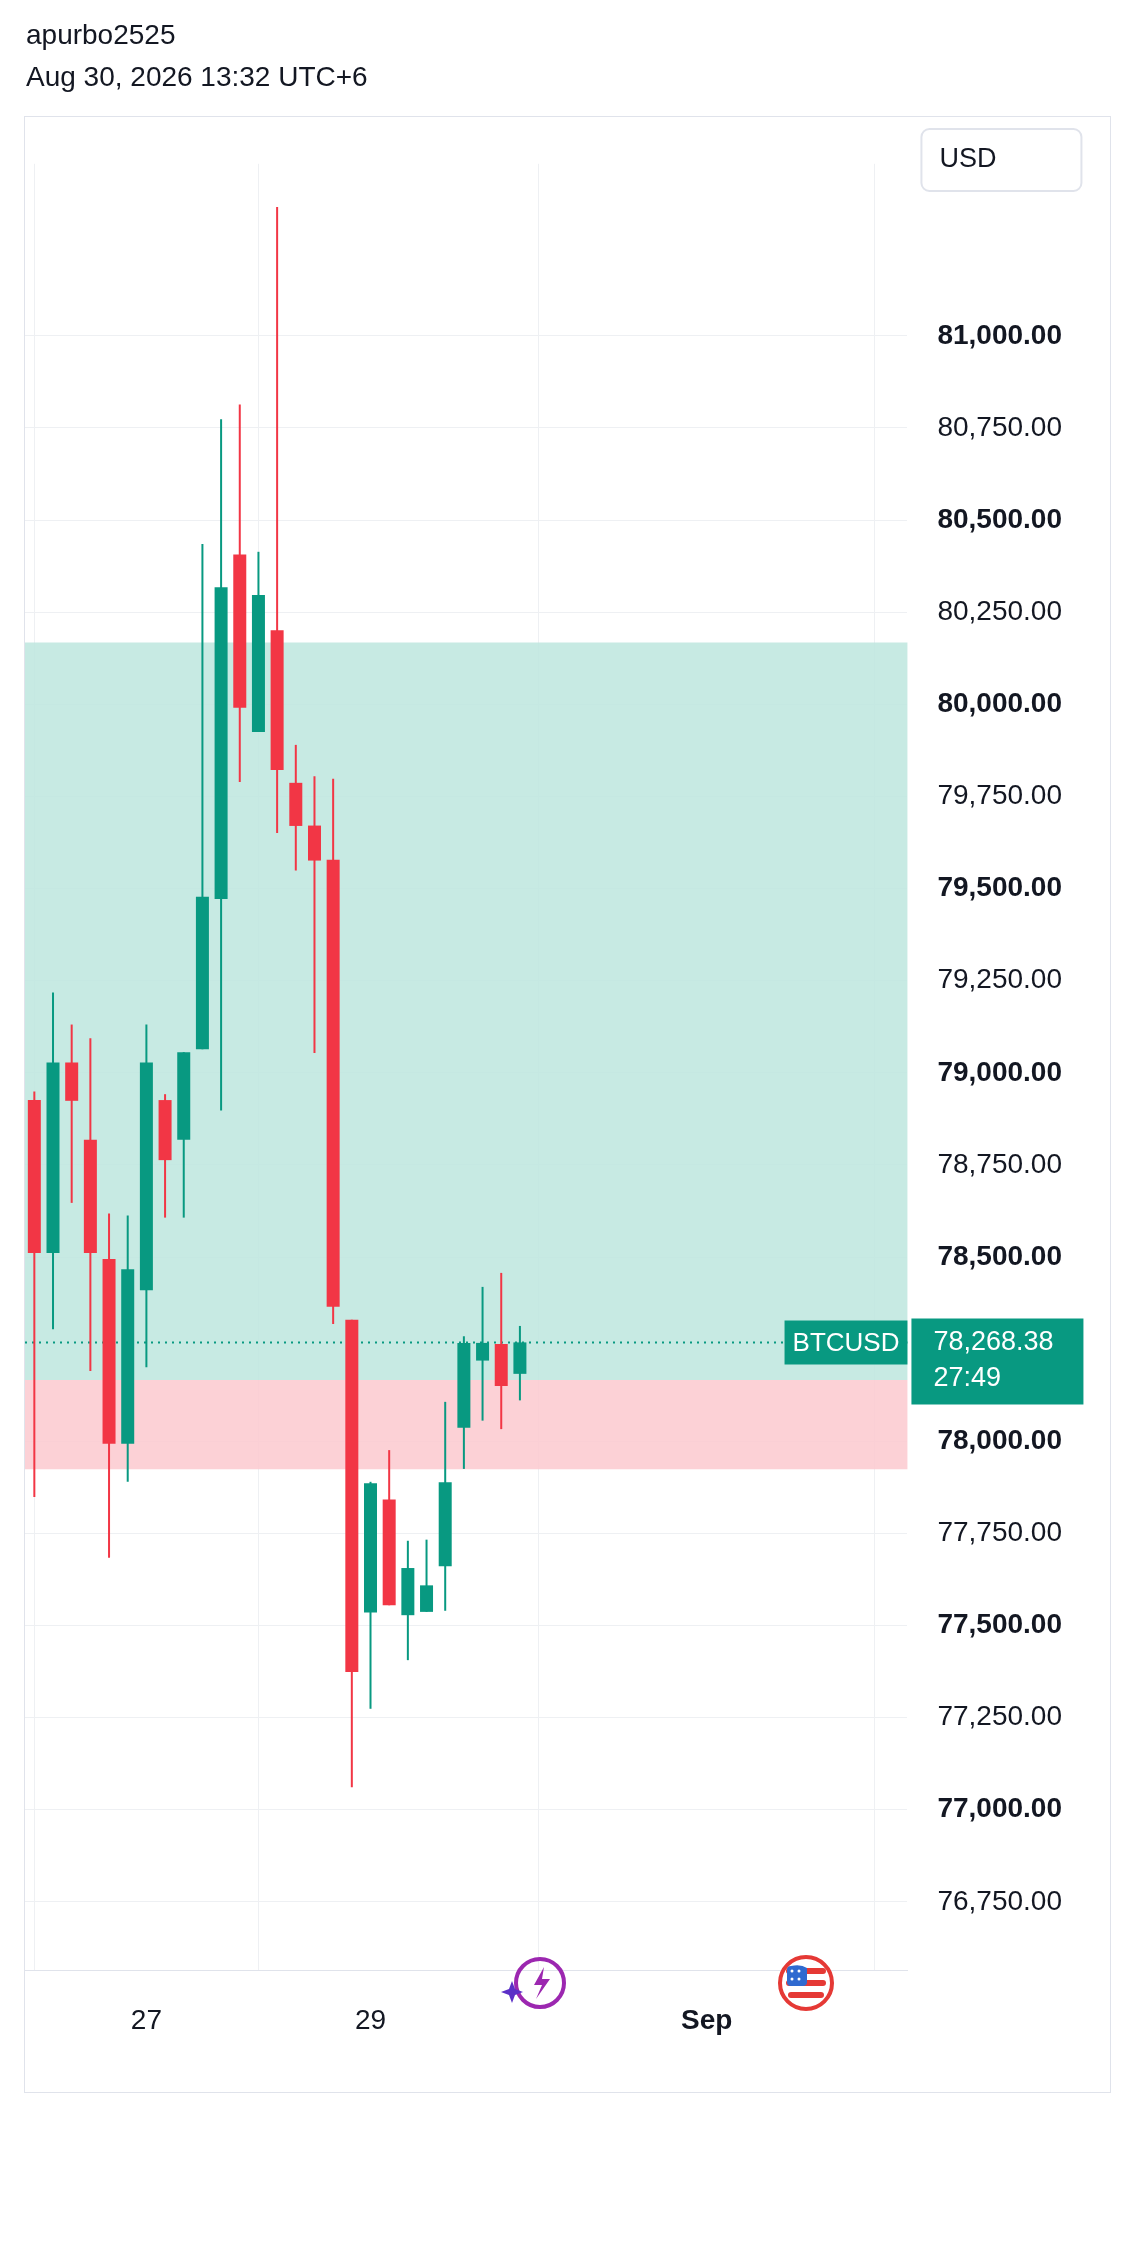 Image resolution: width=1131 pixels, height=2249 pixels. I want to click on y-tick-label: 78,750.00, so click(1000, 1163).